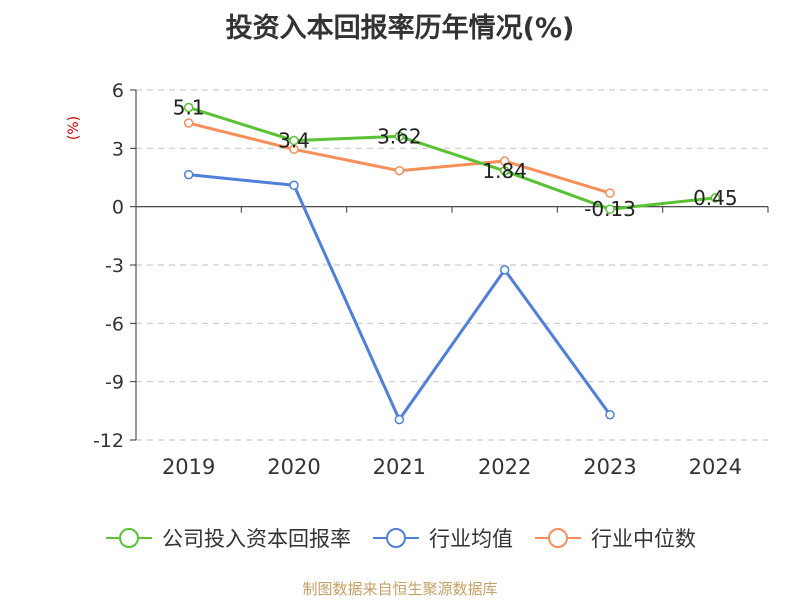 Image resolution: width=800 pixels, height=600 pixels. Describe the element at coordinates (609, 467) in the screenshot. I see `x-tick-label: 2023` at that location.